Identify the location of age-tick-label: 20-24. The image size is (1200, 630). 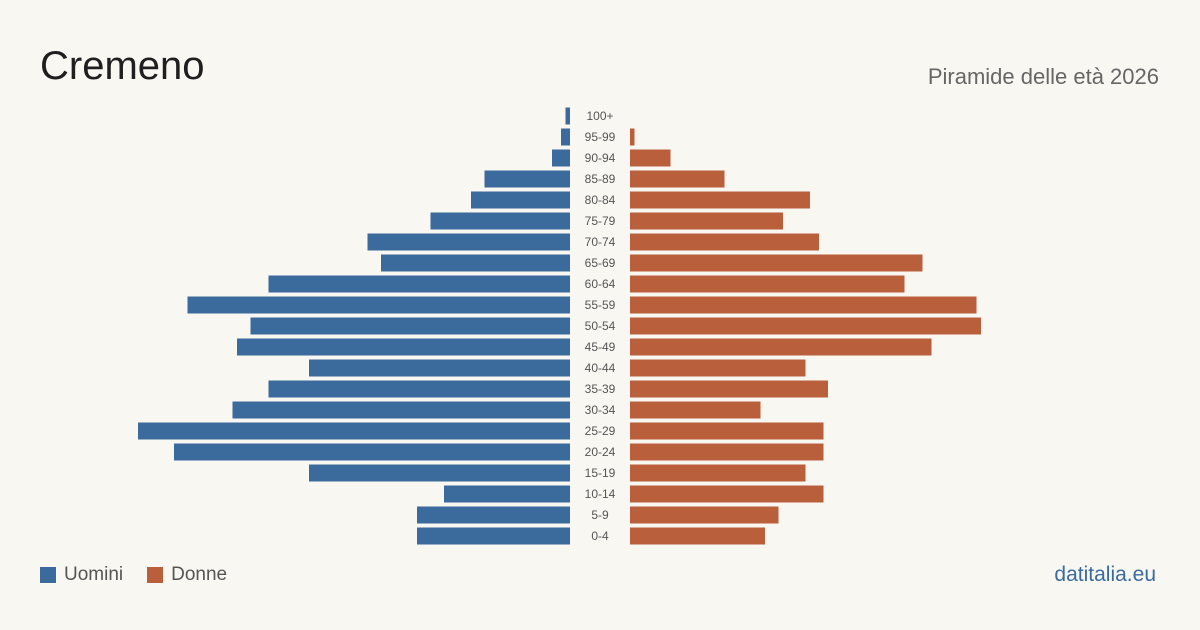
(600, 452).